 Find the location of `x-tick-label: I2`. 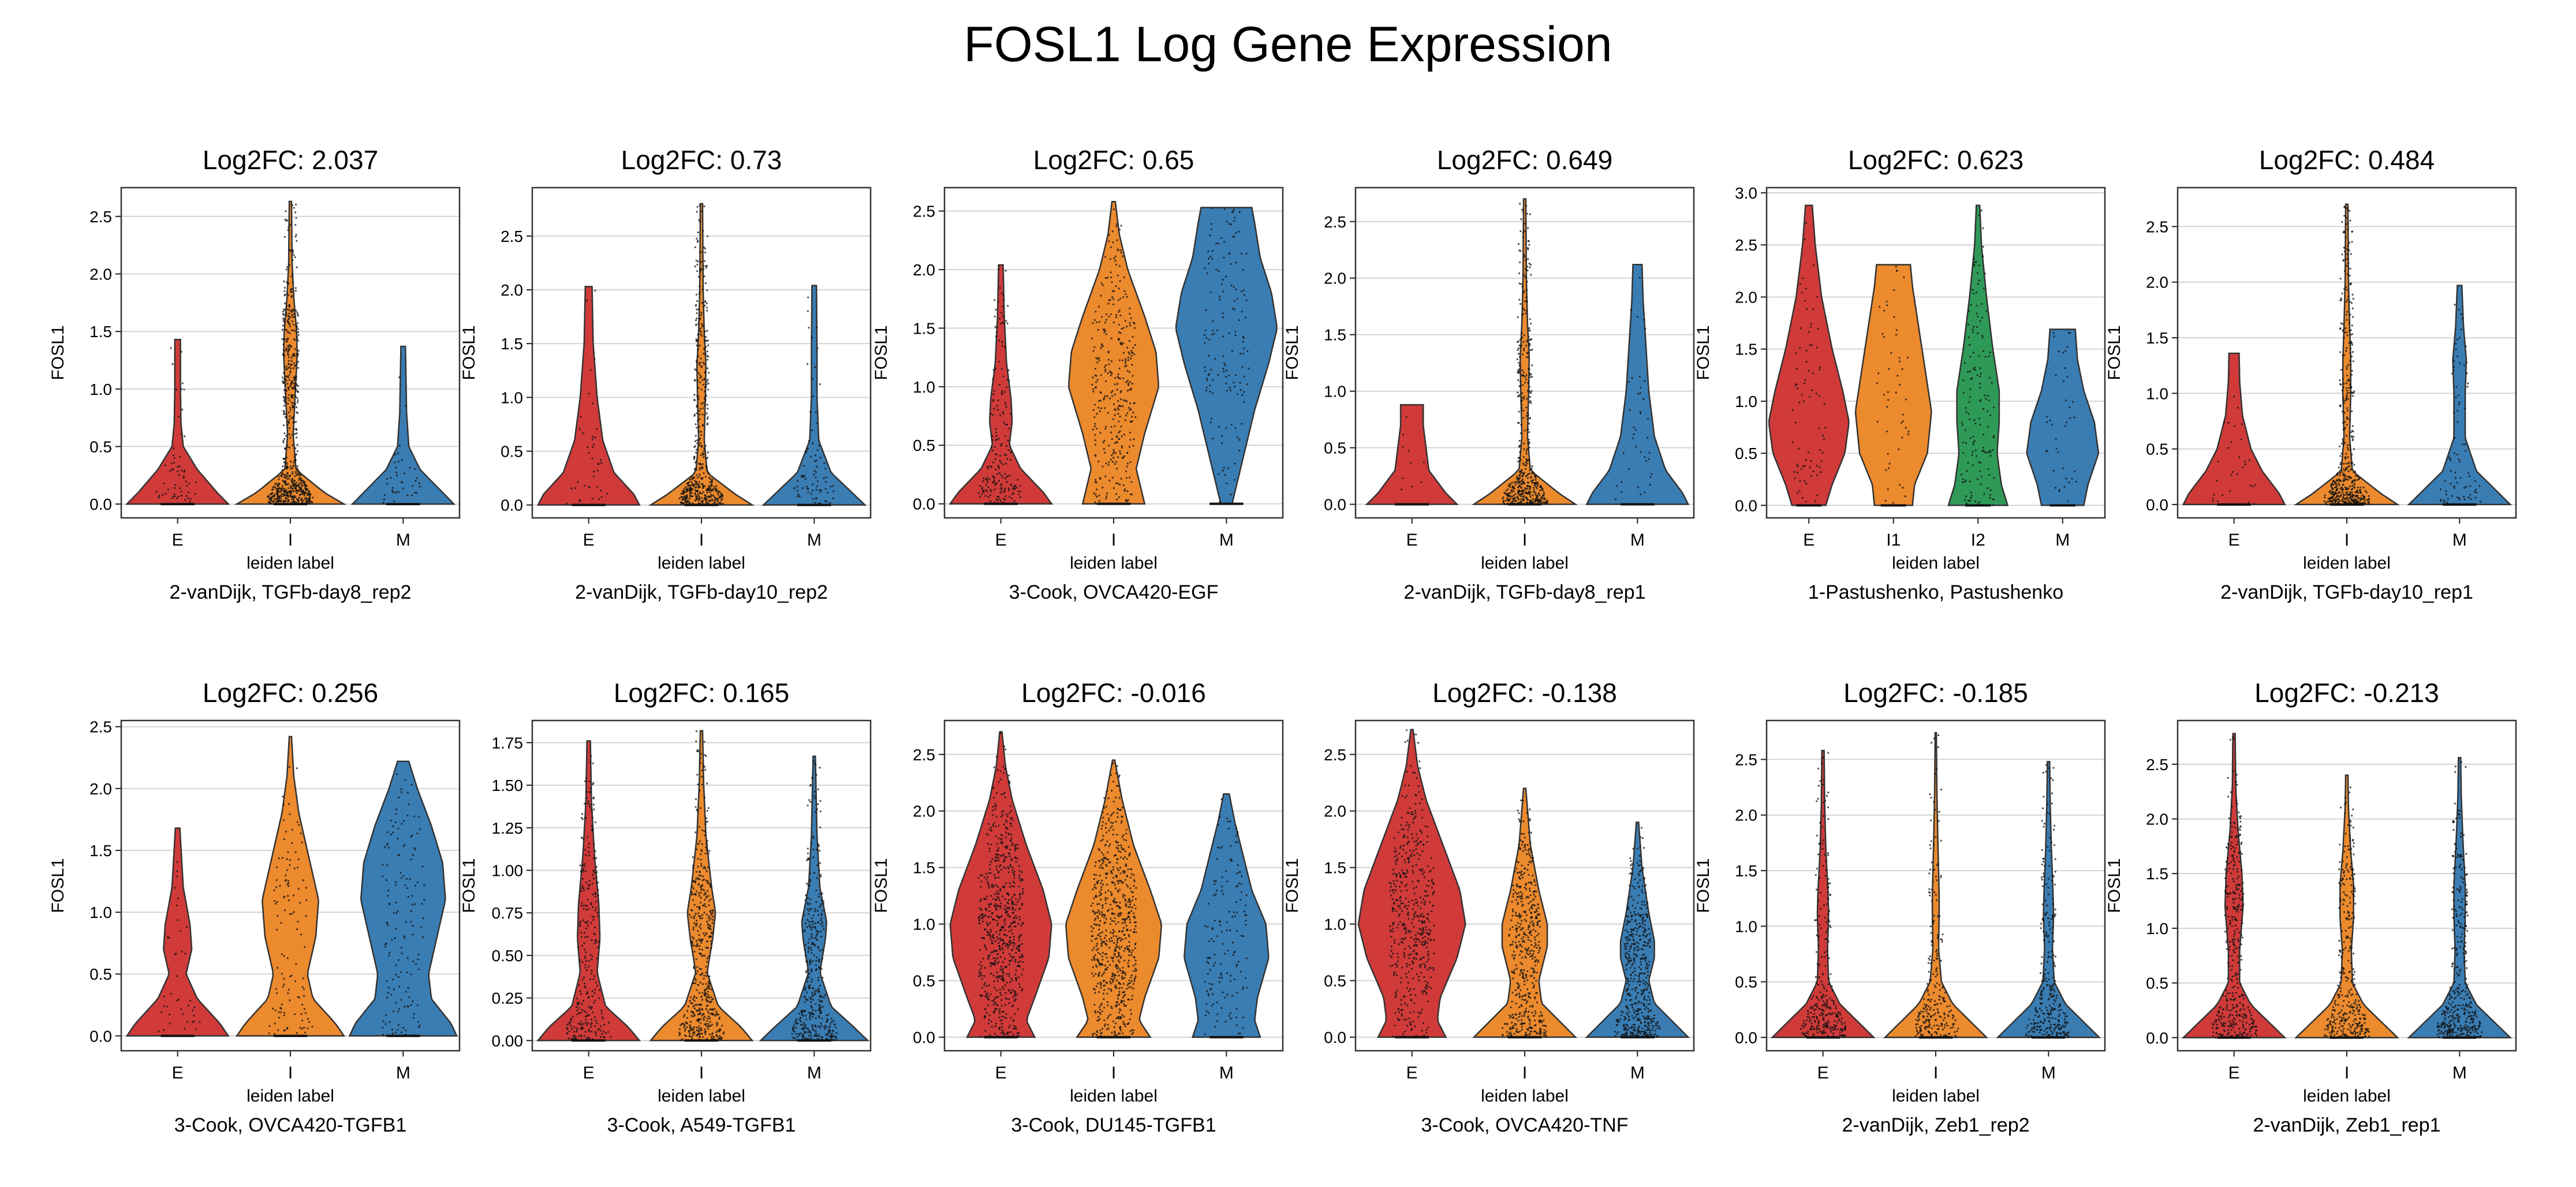

x-tick-label: I2 is located at coordinates (1978, 540).